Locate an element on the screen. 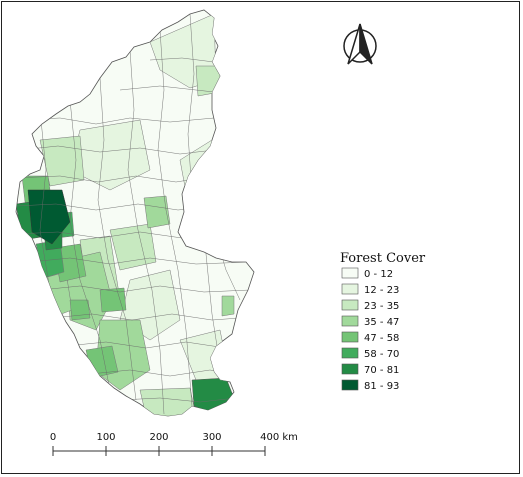  legend-label-8: 81 - 93 is located at coordinates (381, 386).